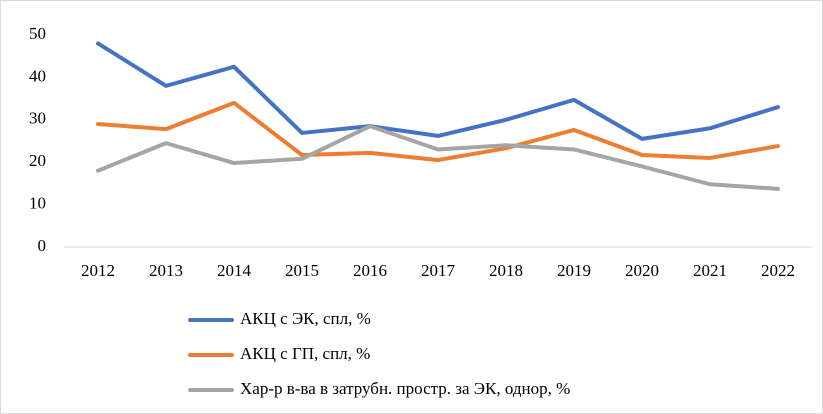  I want to click on x-tick-label: 2018, so click(506, 270).